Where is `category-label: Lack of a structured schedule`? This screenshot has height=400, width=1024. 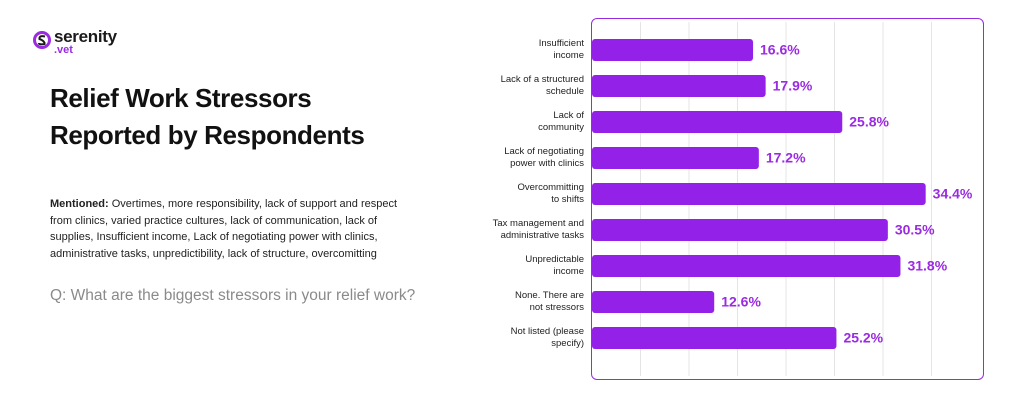
category-label: Lack of a structured schedule is located at coordinates (542, 85).